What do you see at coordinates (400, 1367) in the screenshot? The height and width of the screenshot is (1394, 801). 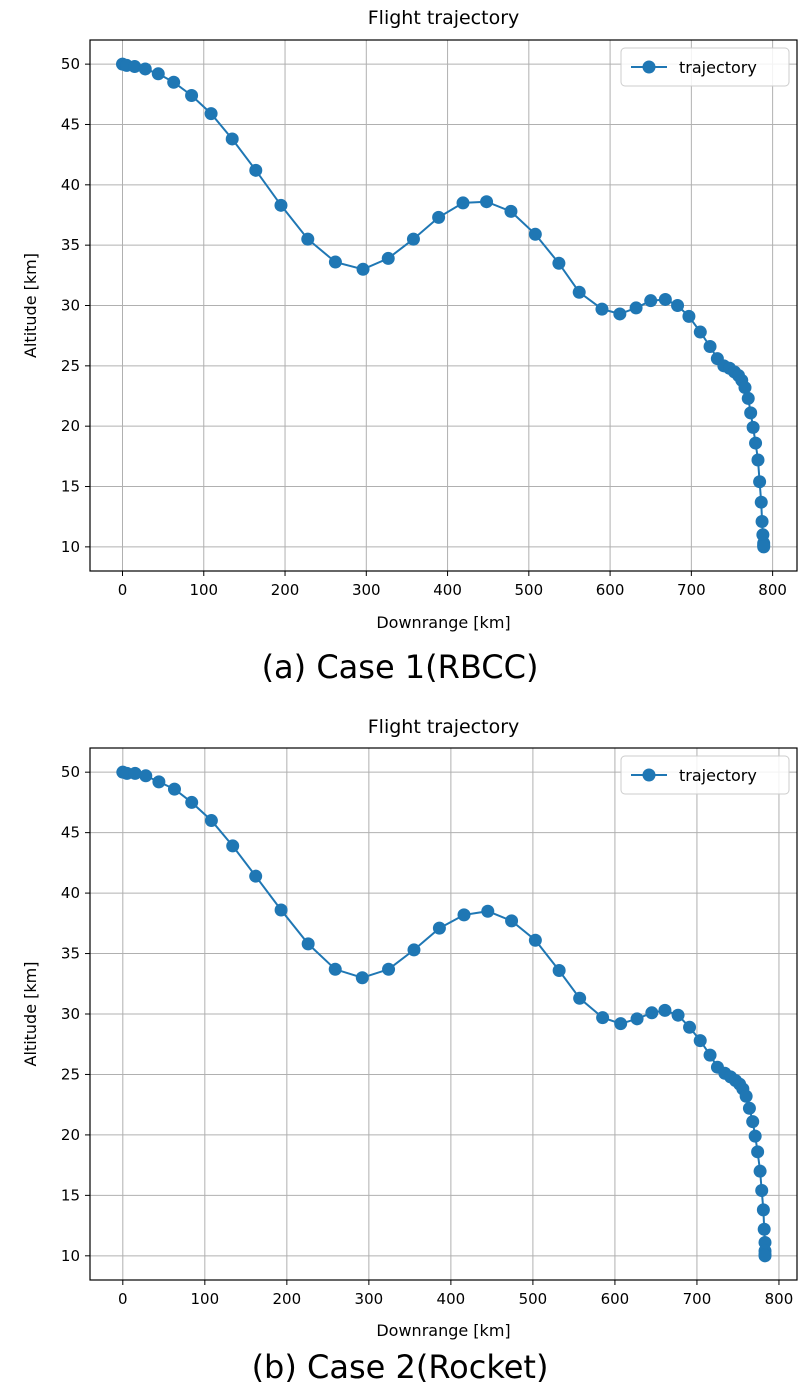 I see `figure-caption: (b) Case 2(Rocket)` at bounding box center [400, 1367].